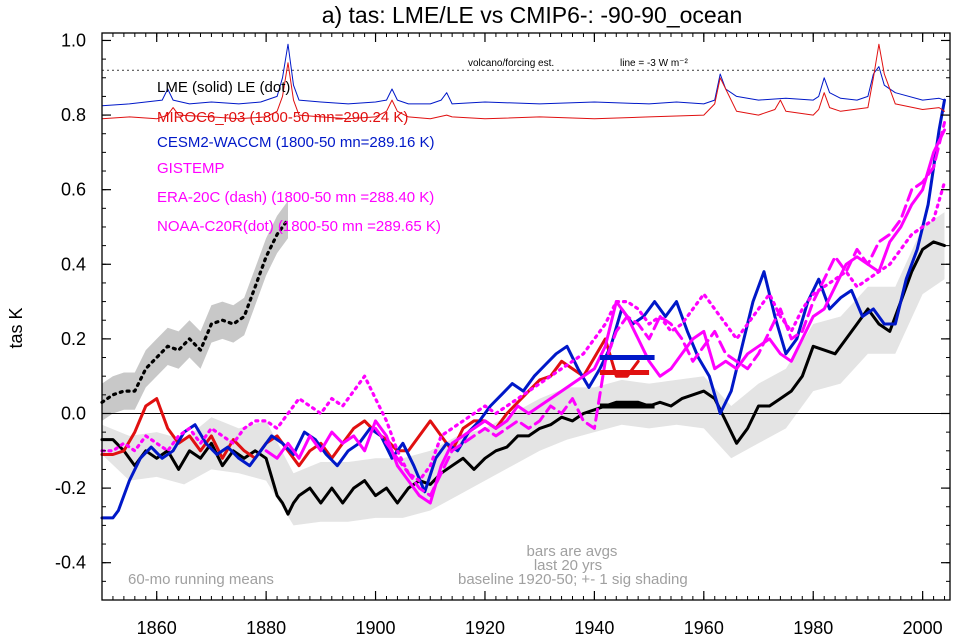 Image resolution: width=964 pixels, height=641 pixels. I want to click on series-le-dot, so click(195, 310).